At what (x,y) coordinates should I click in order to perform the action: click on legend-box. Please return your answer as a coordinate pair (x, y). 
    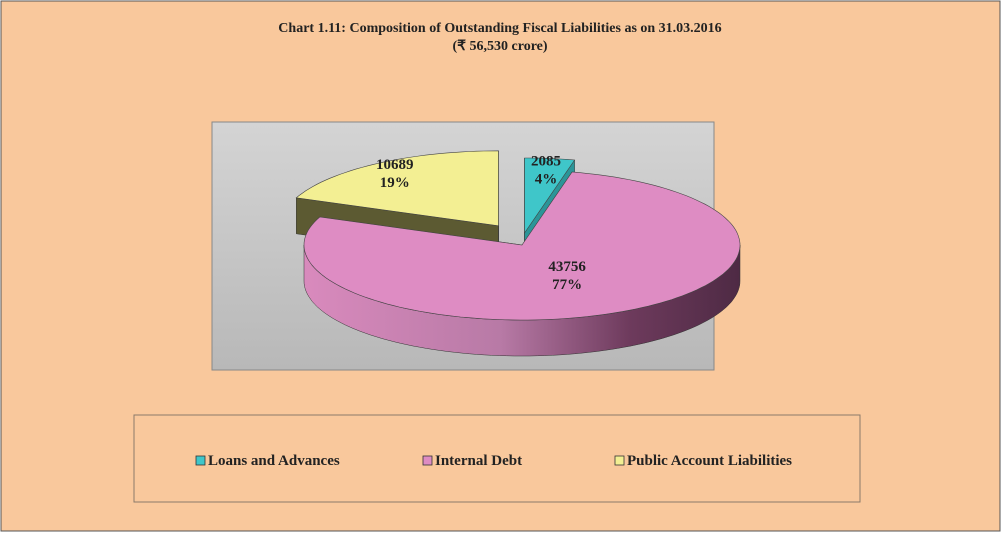
    Looking at the image, I should click on (497, 458).